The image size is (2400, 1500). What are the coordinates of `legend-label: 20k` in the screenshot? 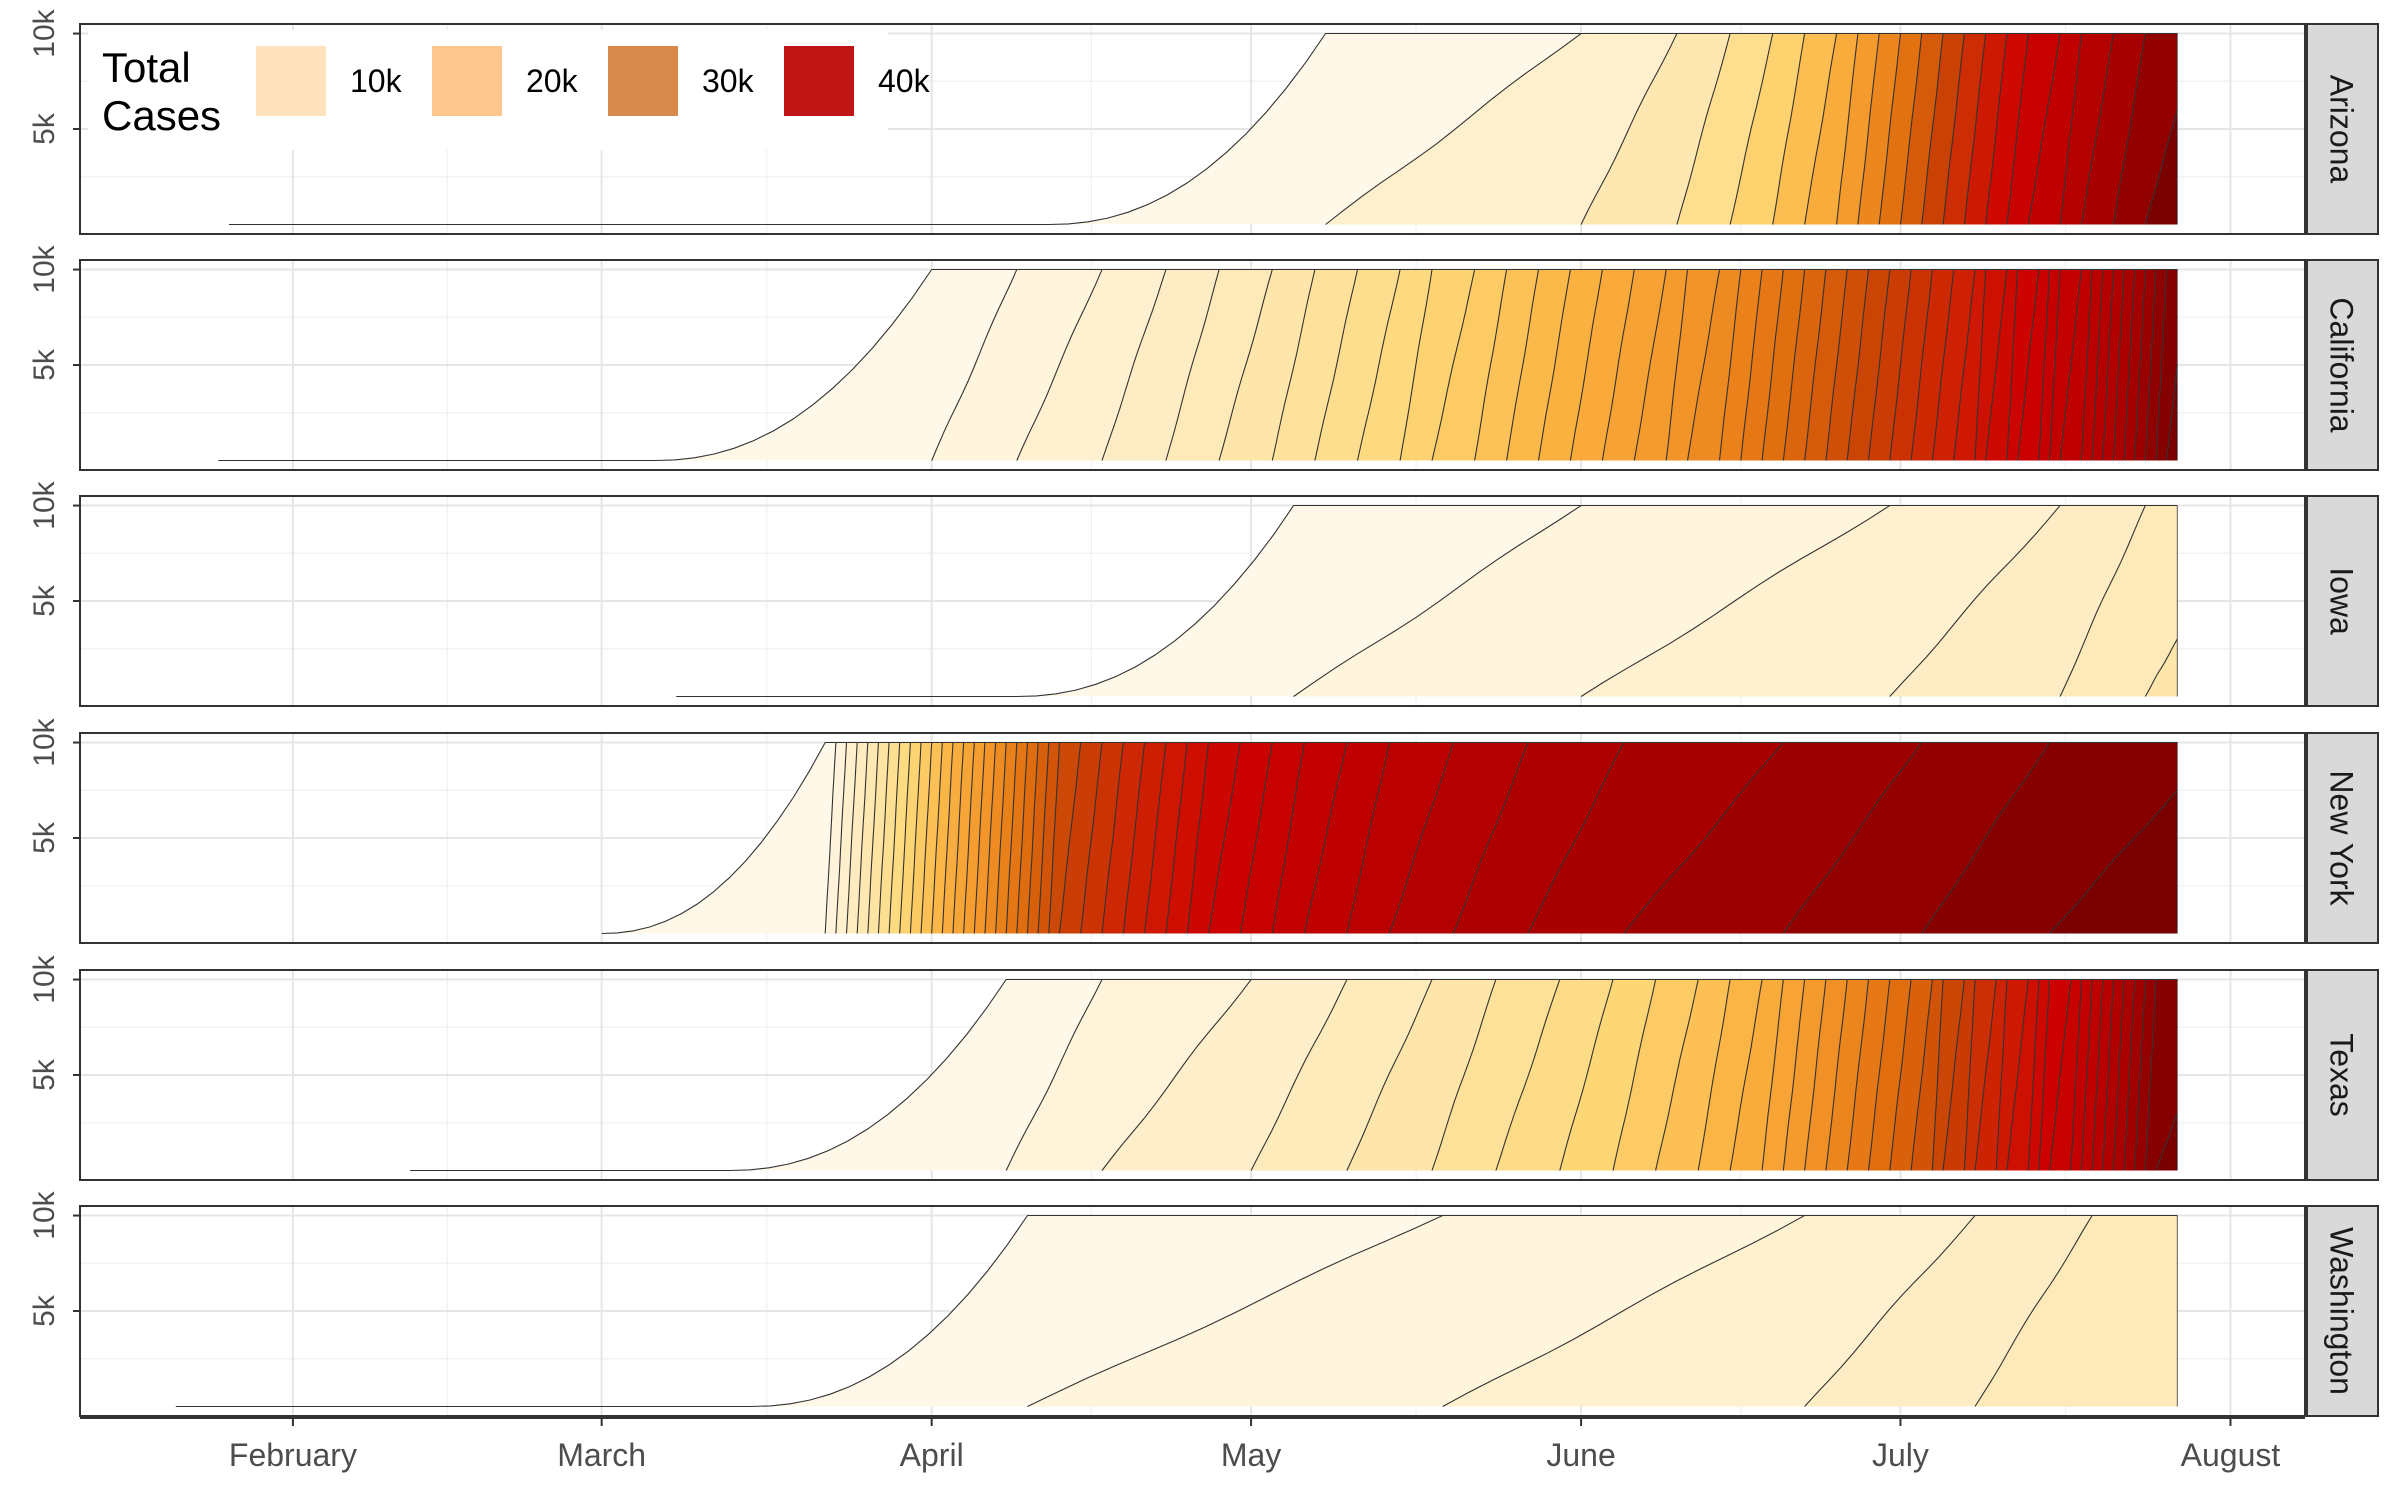 It's located at (552, 81).